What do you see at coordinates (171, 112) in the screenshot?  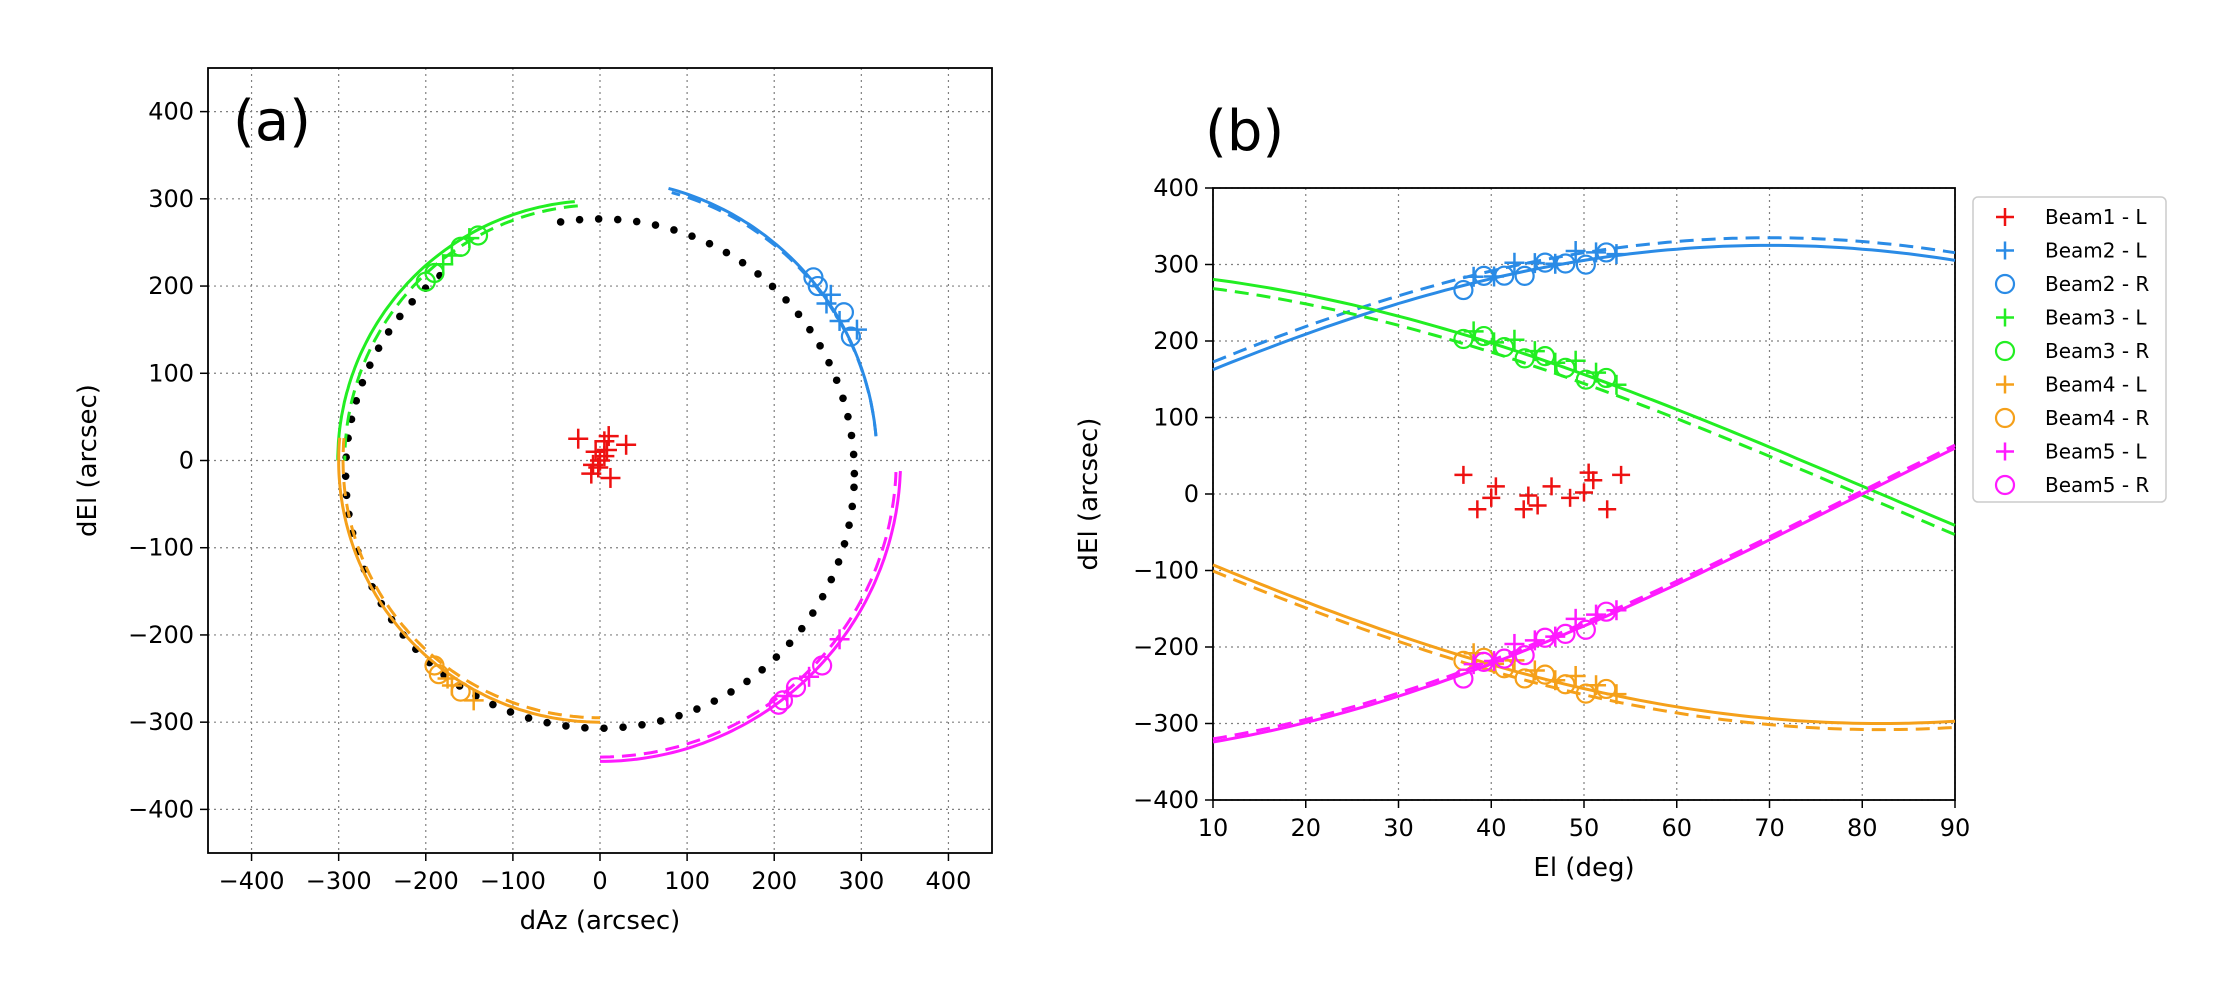 I see `panel-a-ticklabel-y: 400` at bounding box center [171, 112].